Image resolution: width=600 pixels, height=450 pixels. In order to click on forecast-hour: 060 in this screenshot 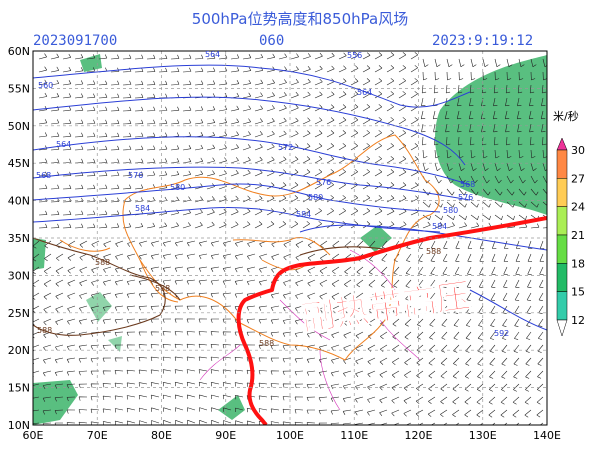, I will do `click(272, 41)`.